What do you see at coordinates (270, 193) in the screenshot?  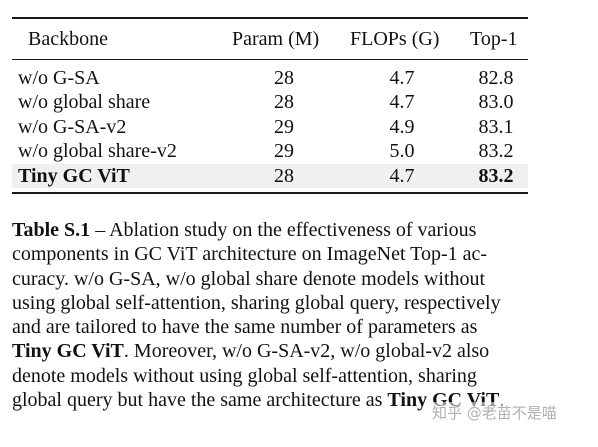 I see `table-bottom-rule` at bounding box center [270, 193].